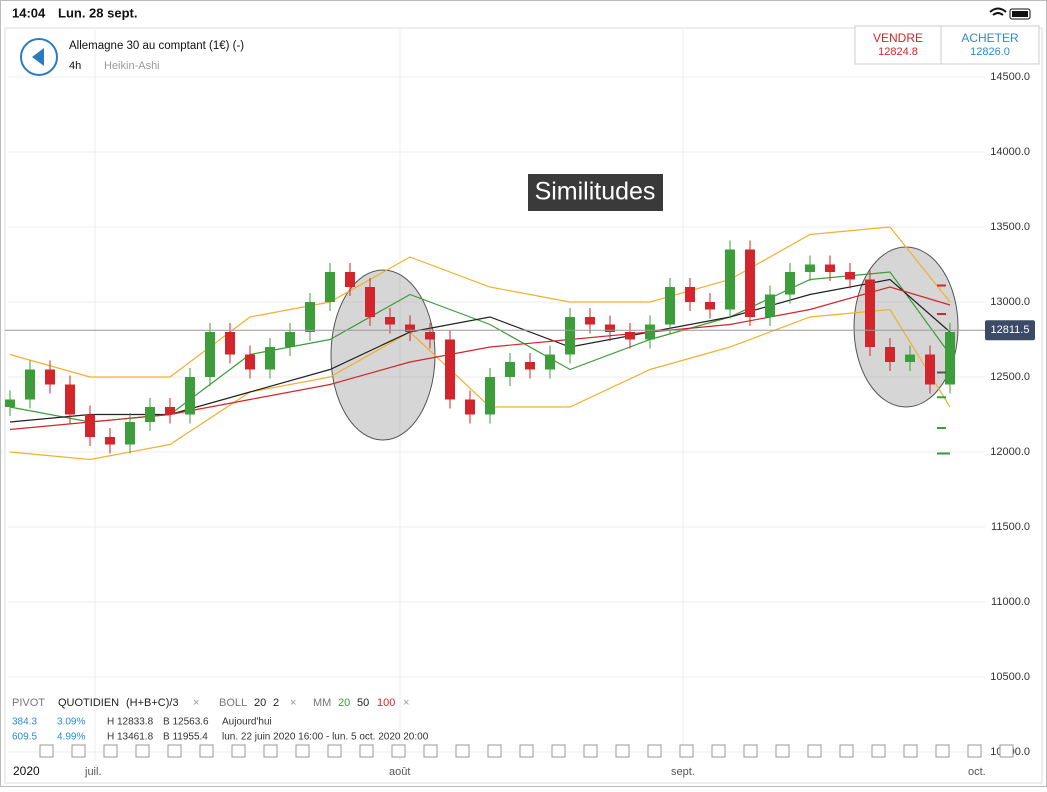  What do you see at coordinates (233, 703) in the screenshot?
I see `indicator-setting: BOLL` at bounding box center [233, 703].